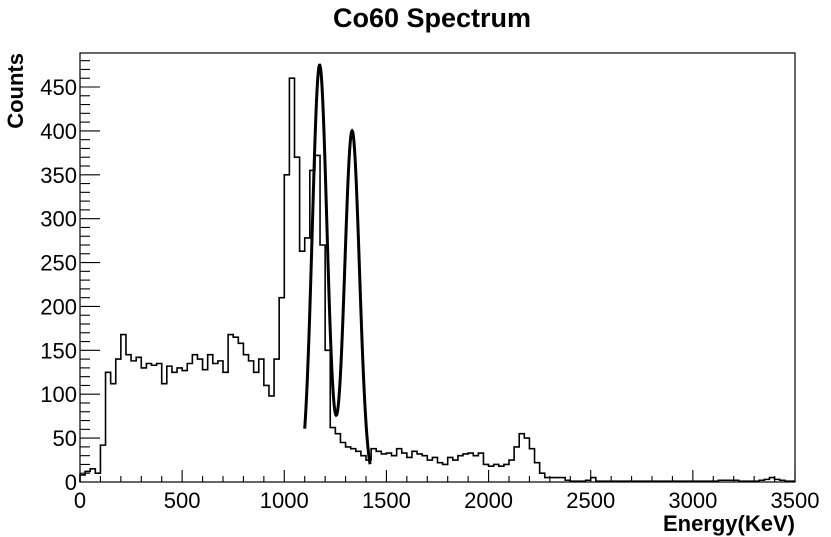  I want to click on y-tick-label: 150, so click(58, 350).